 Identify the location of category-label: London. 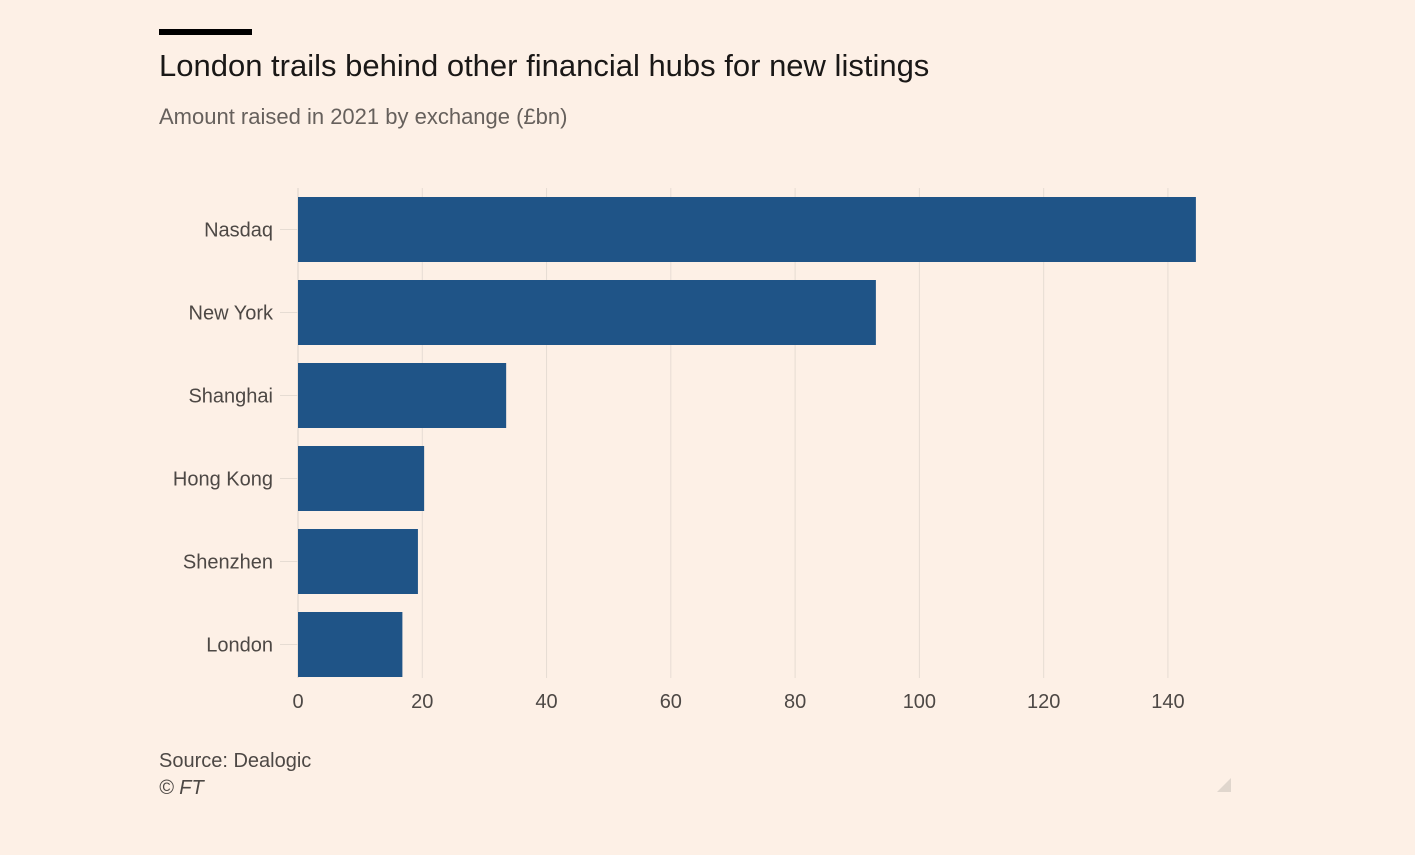
(239, 646).